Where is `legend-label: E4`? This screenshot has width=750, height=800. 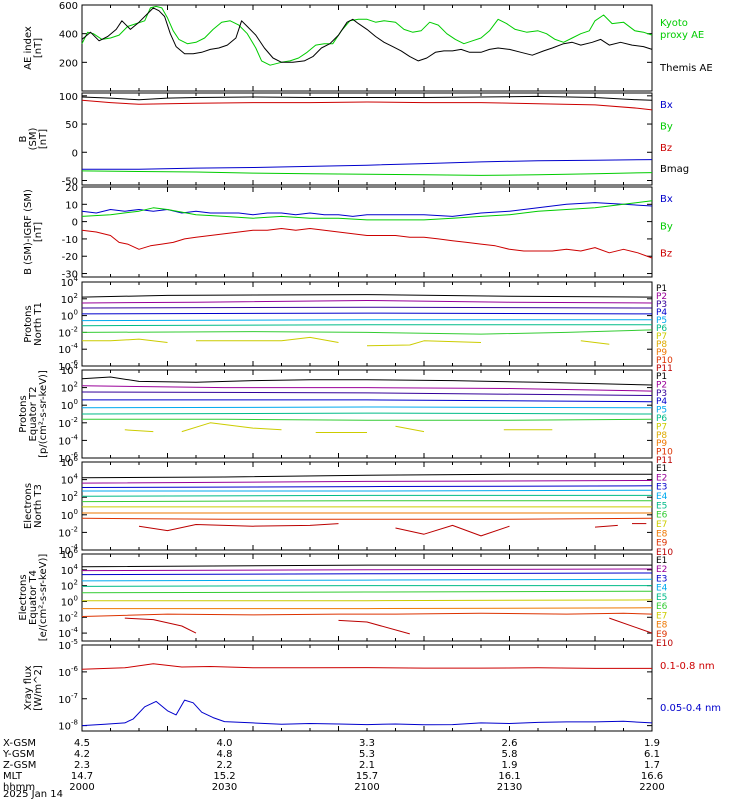 legend-label: E4 is located at coordinates (662, 497).